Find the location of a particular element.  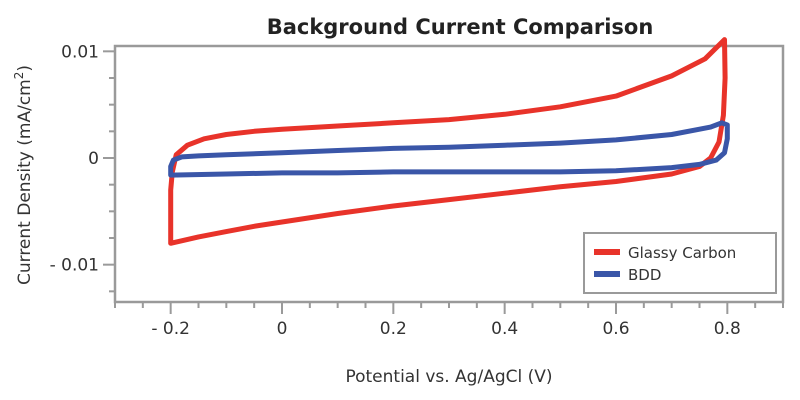

y-tick-label: 0 is located at coordinates (93, 159).